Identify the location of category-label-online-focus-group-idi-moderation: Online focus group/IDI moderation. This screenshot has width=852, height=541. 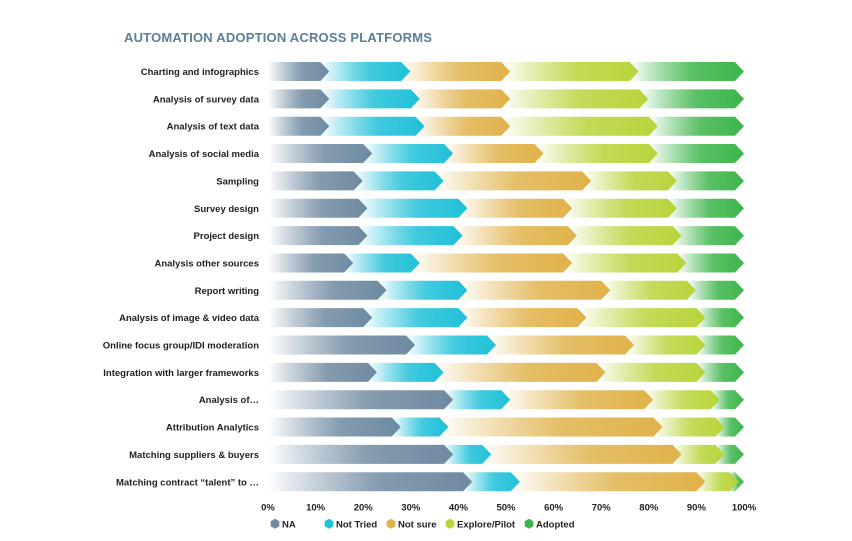
(181, 346).